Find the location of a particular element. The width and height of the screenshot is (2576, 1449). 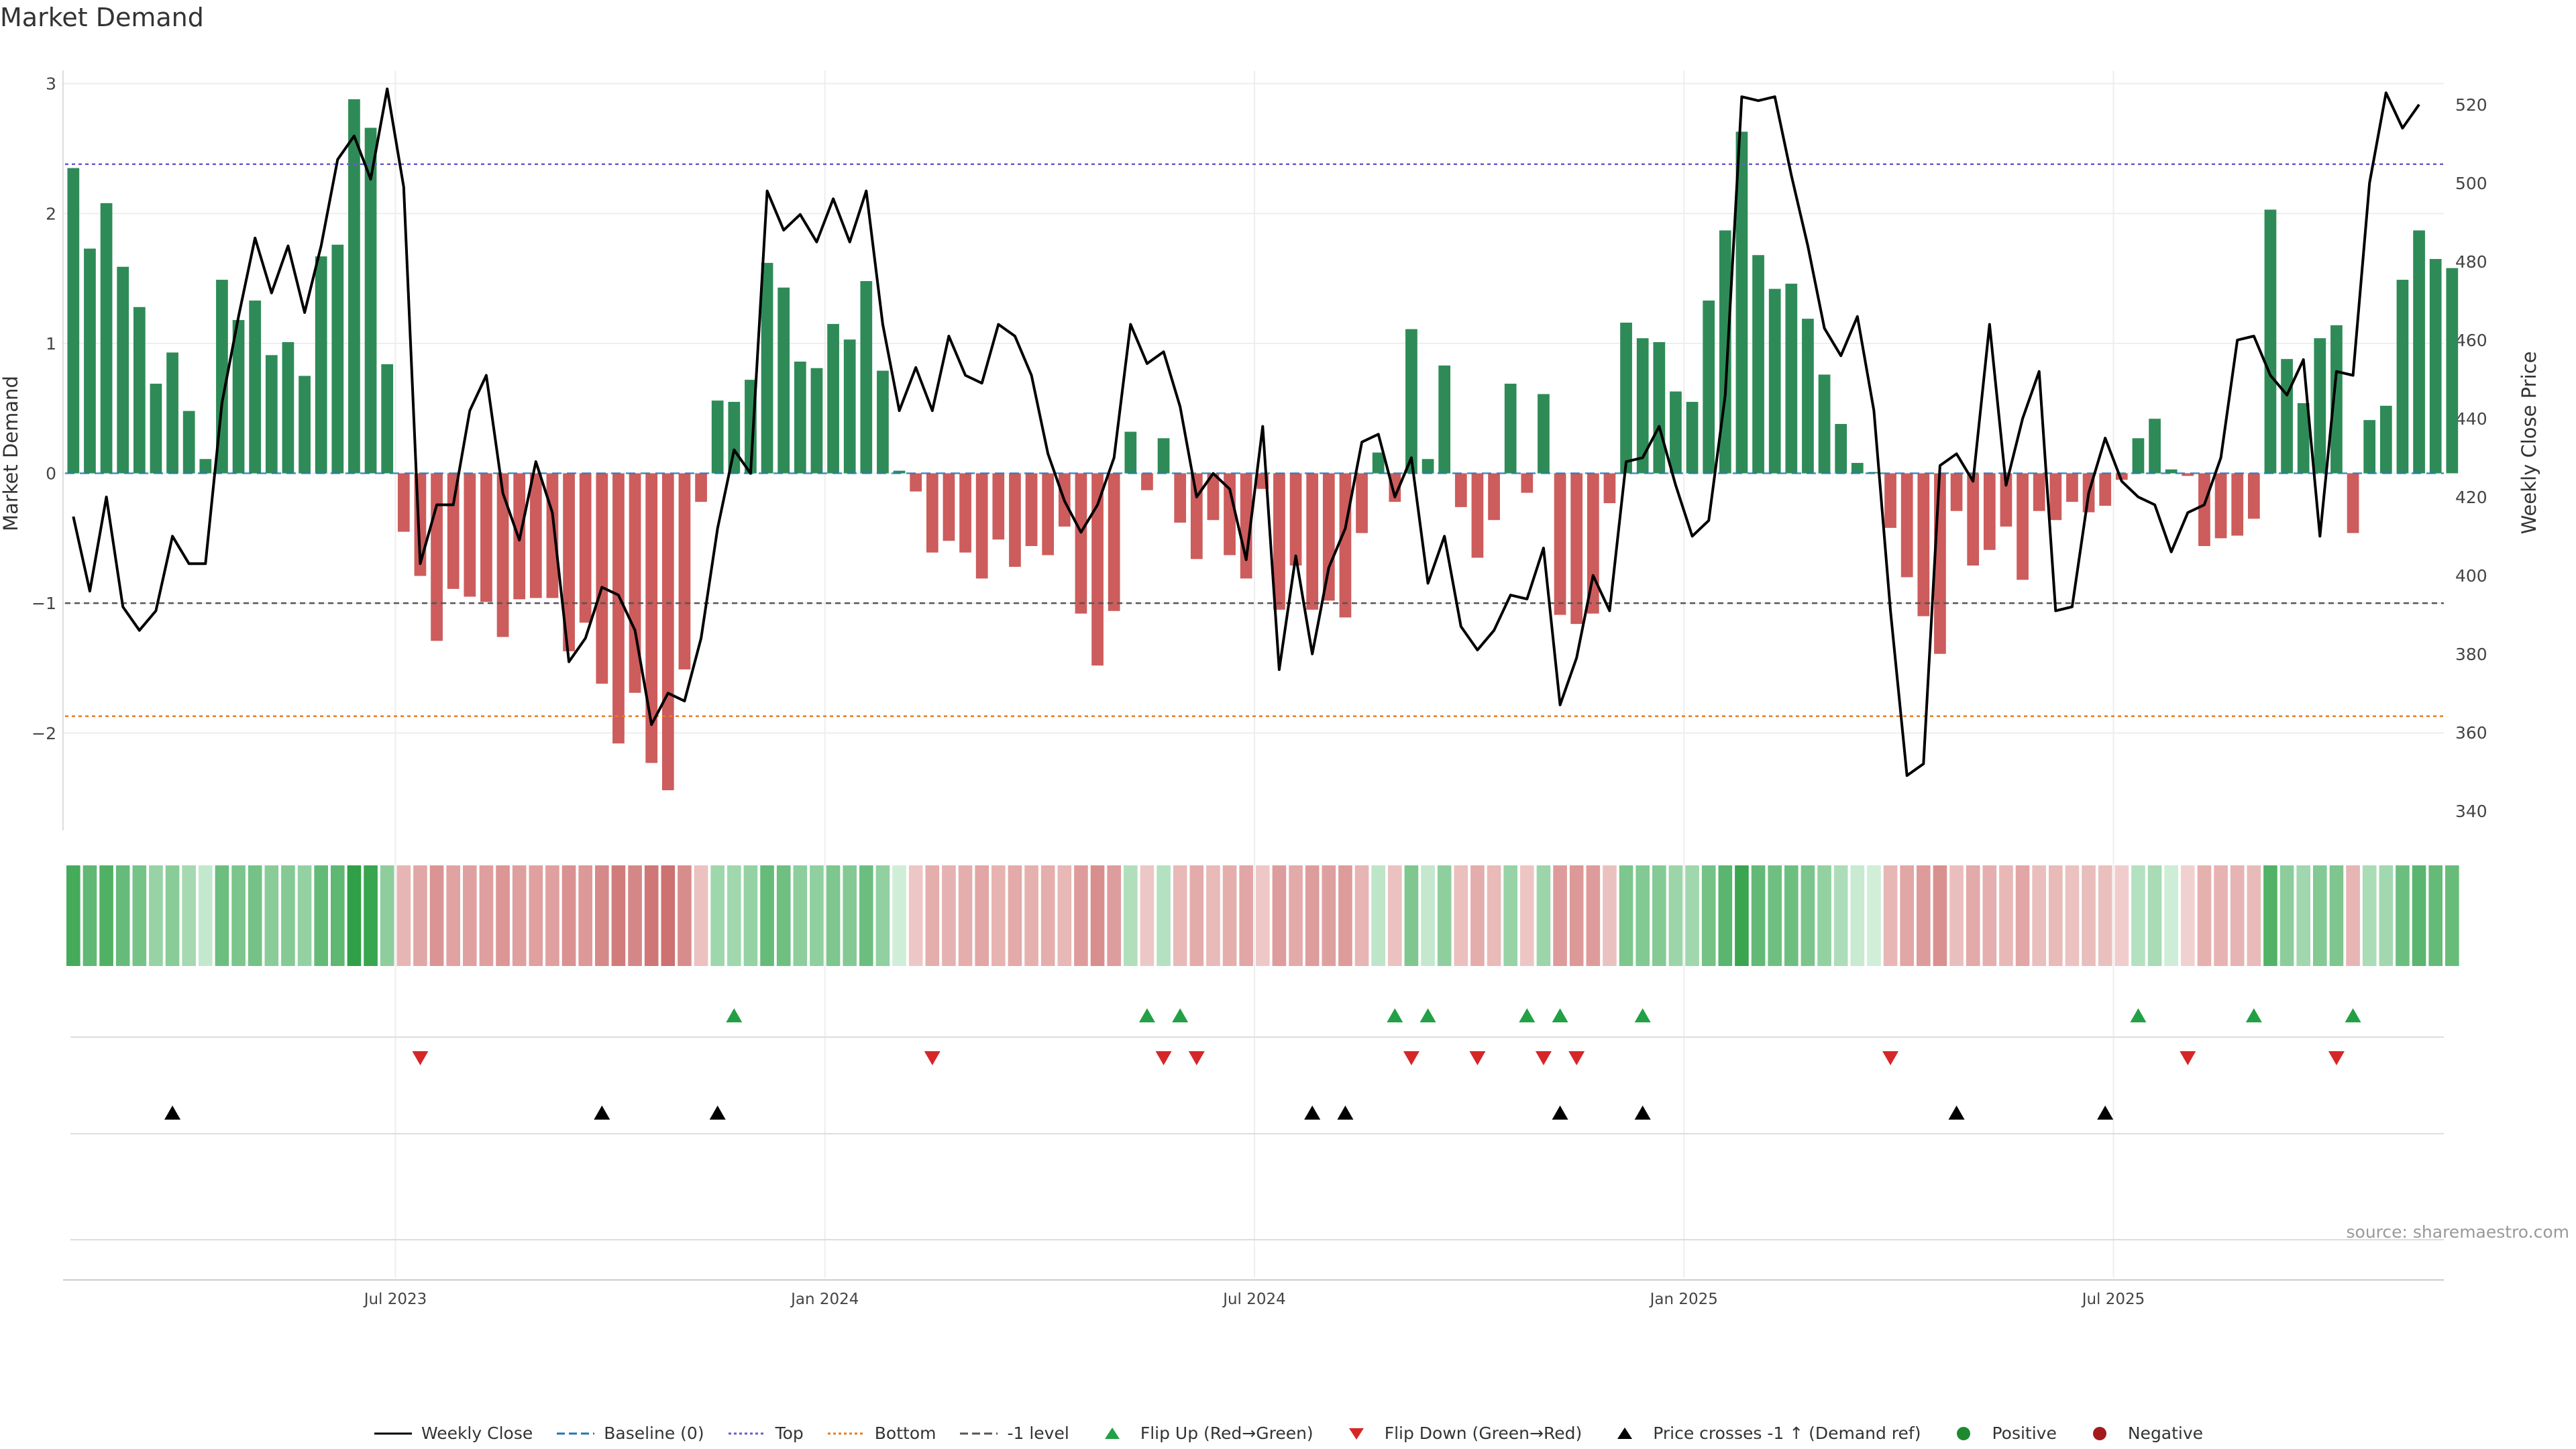

legend-item: Flip Up (Red→Green) is located at coordinates (1202, 1433).